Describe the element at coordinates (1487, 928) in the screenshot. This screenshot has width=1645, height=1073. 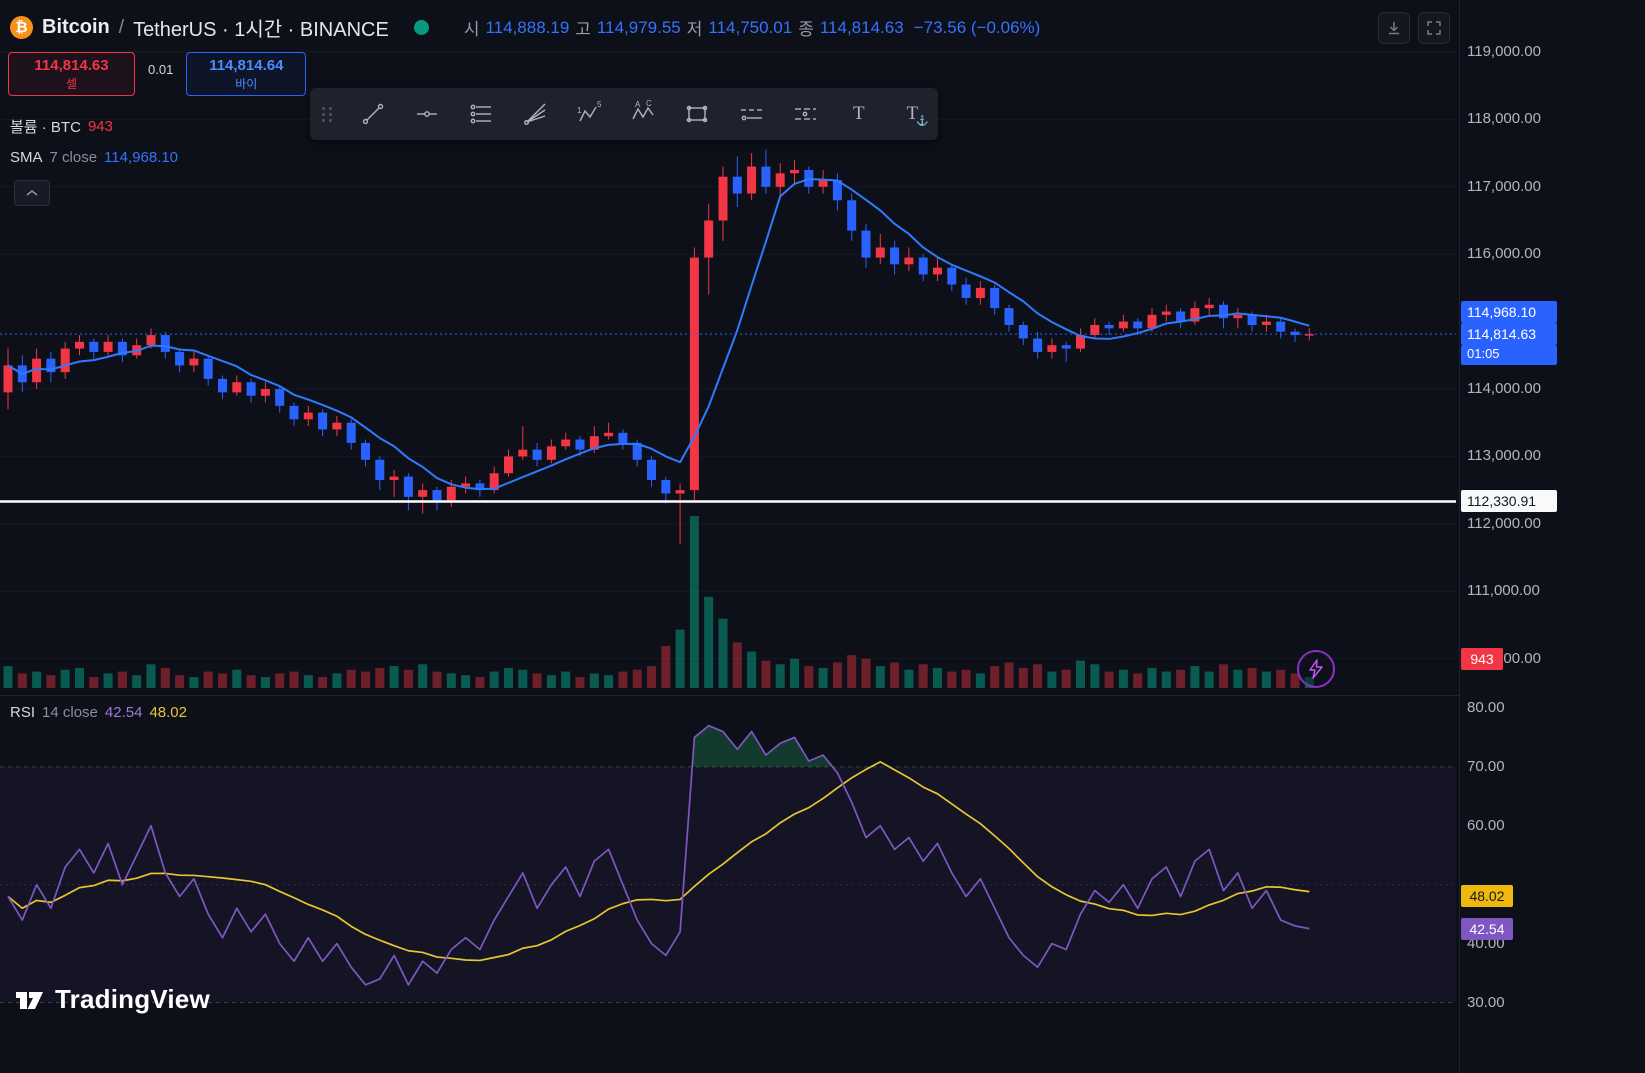
I see `rsi-value-badge: 42.54` at that location.